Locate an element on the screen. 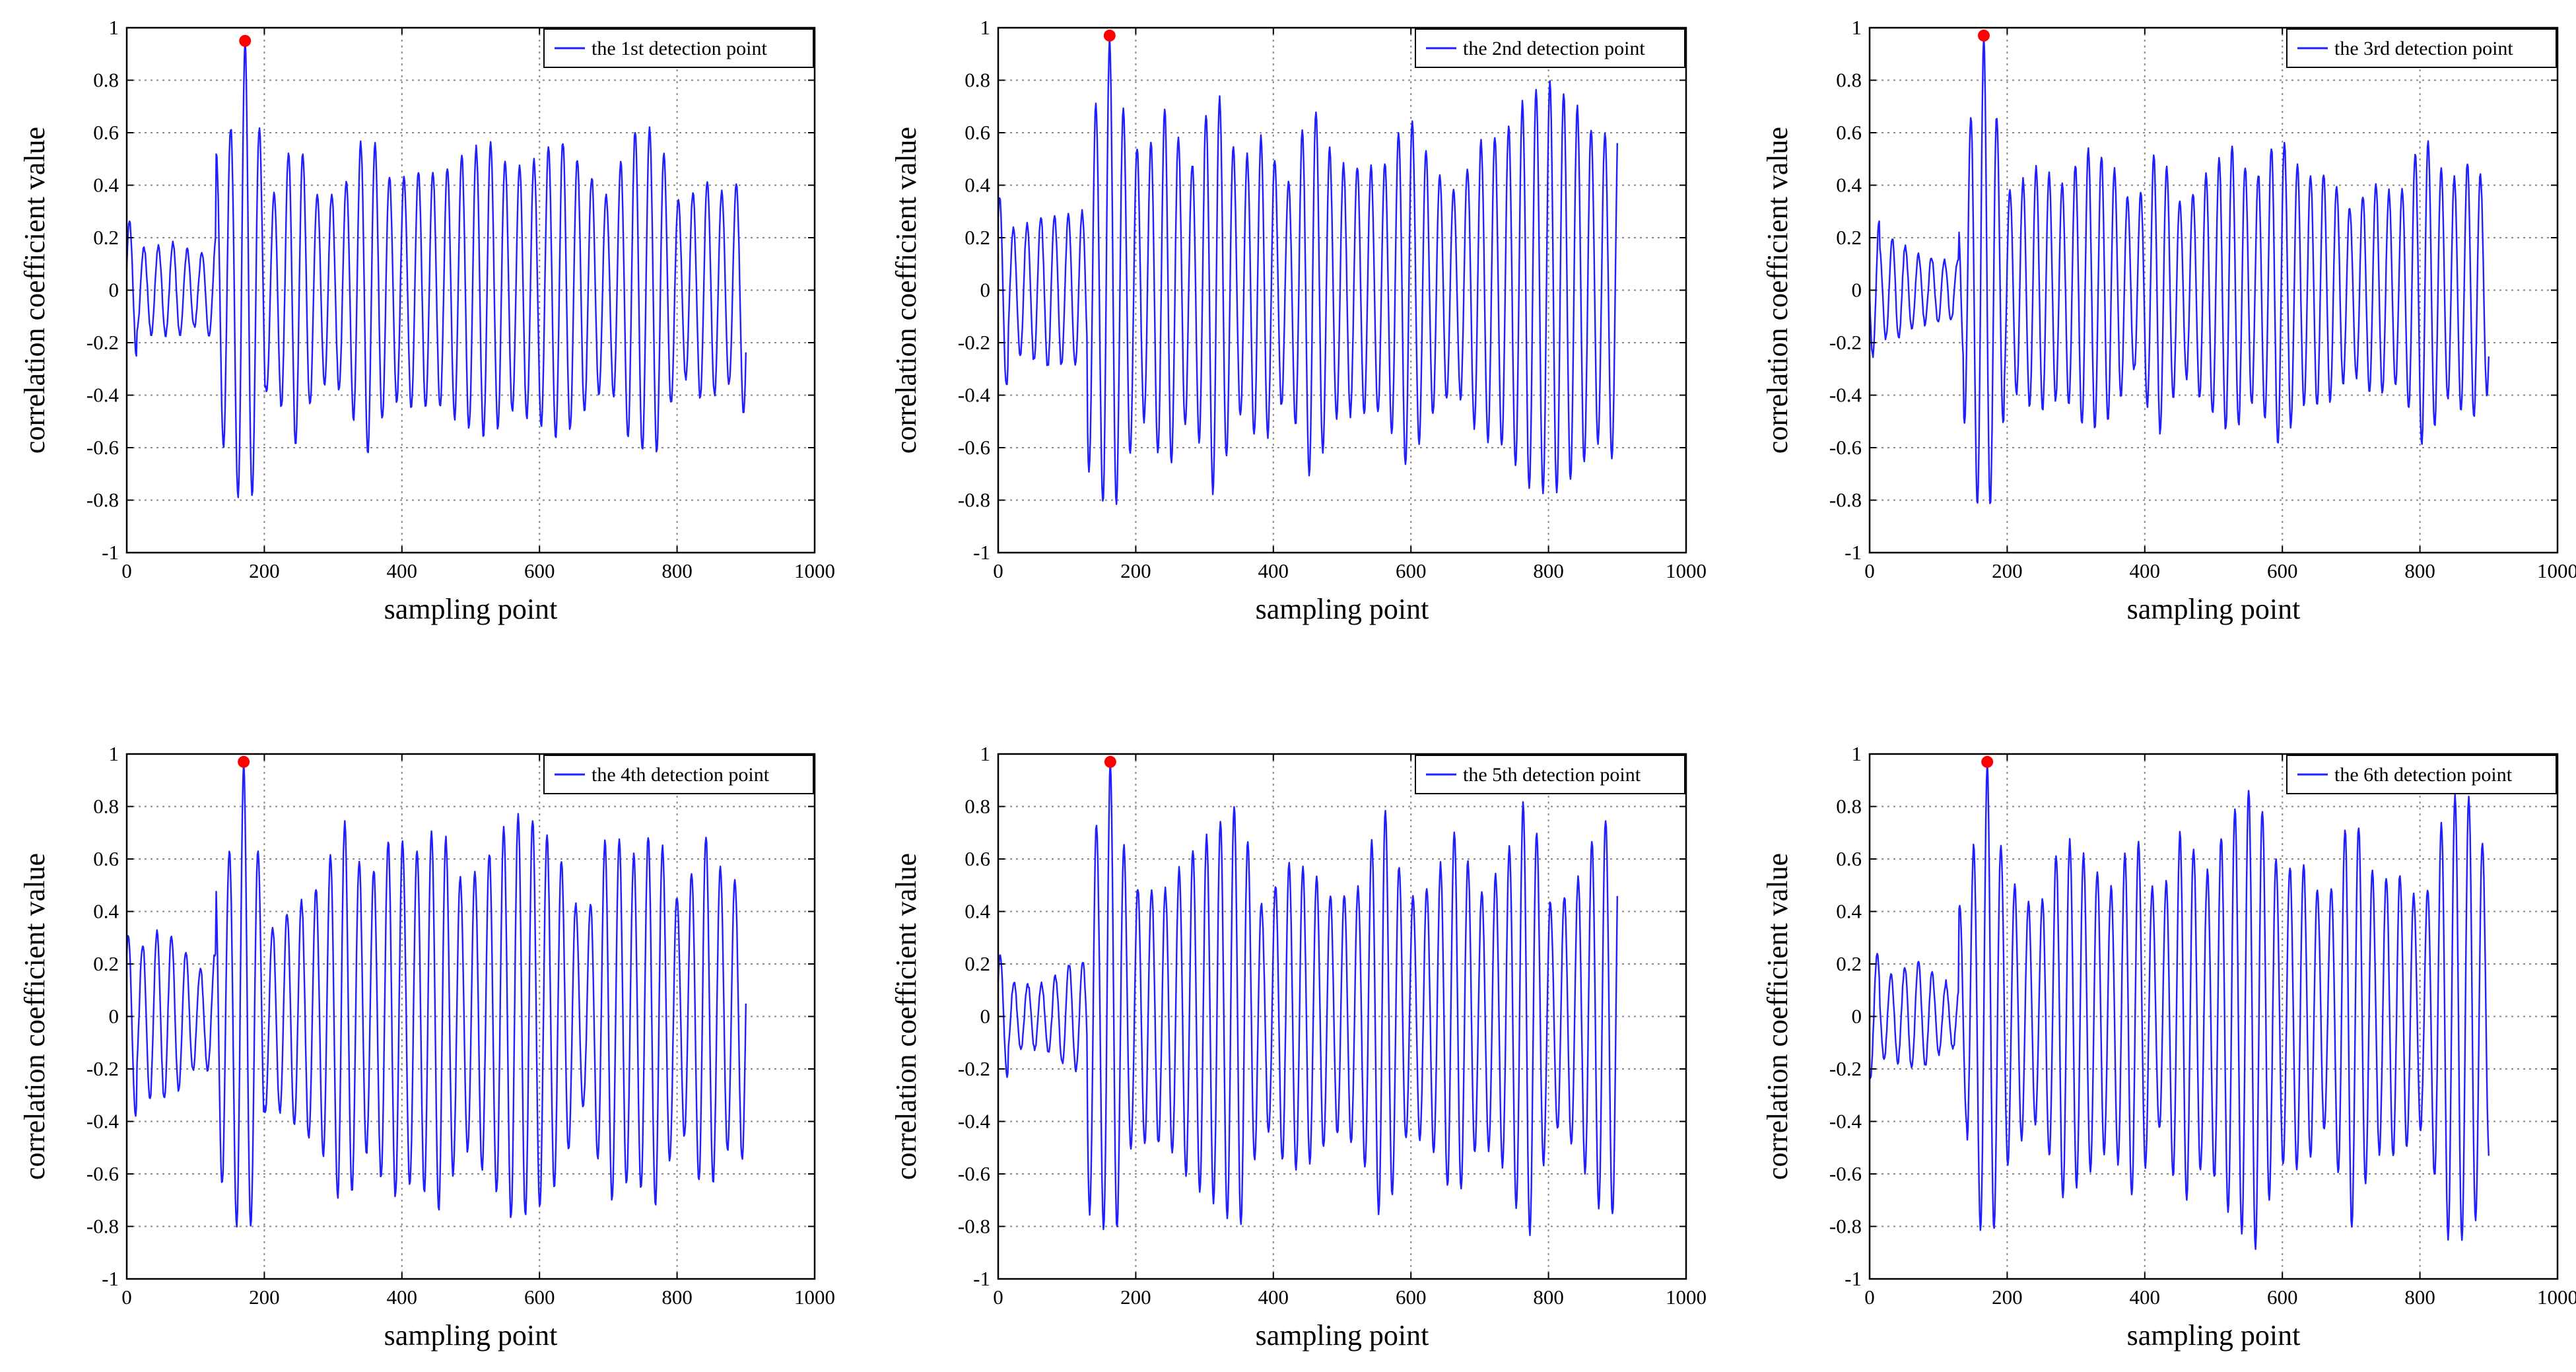 The height and width of the screenshot is (1372, 2576). legend-label: the 1st detection point is located at coordinates (679, 48).